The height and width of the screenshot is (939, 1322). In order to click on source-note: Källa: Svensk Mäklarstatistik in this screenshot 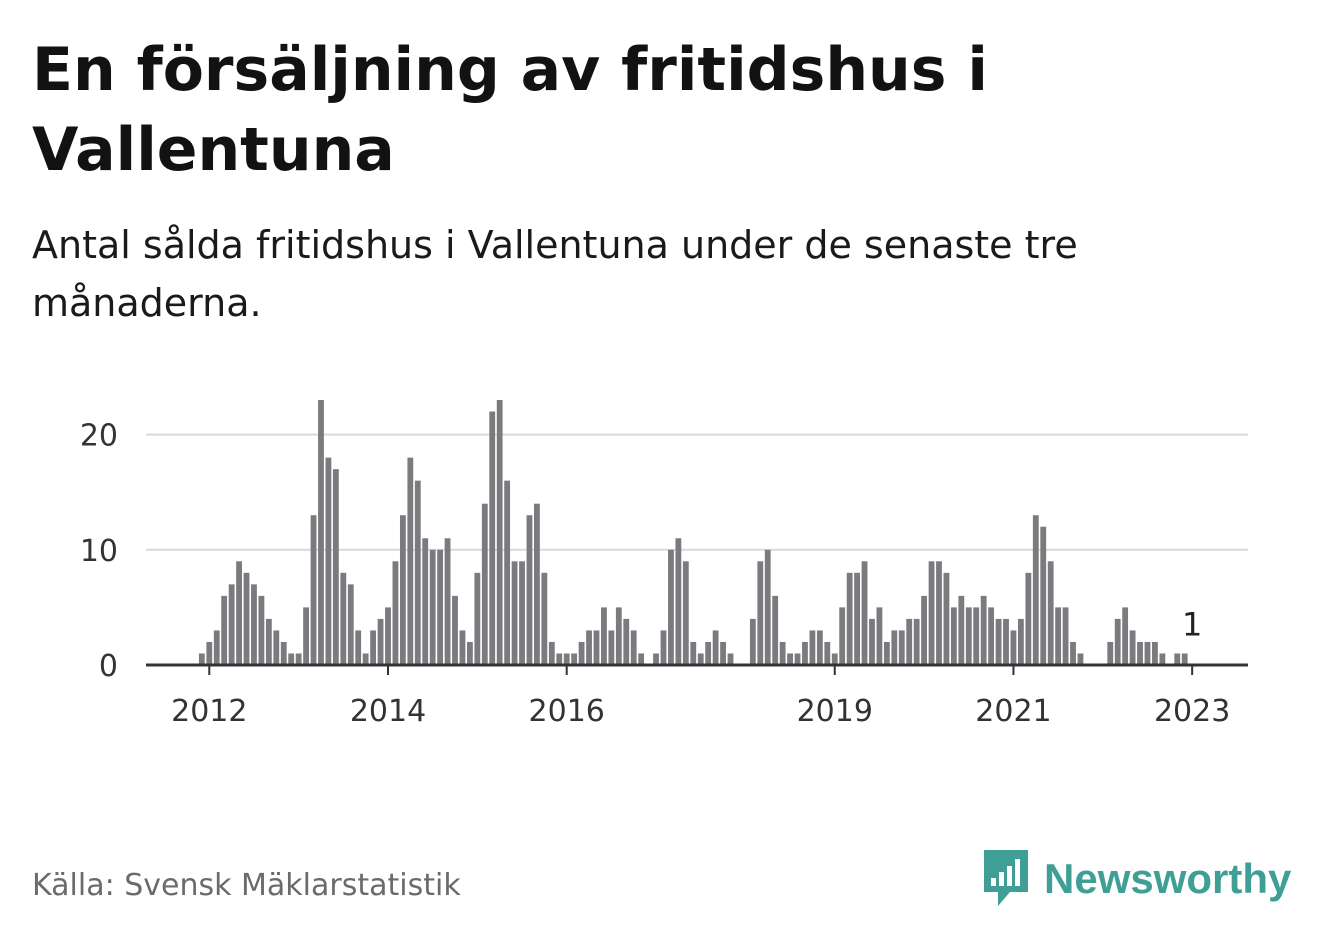, I will do `click(246, 885)`.